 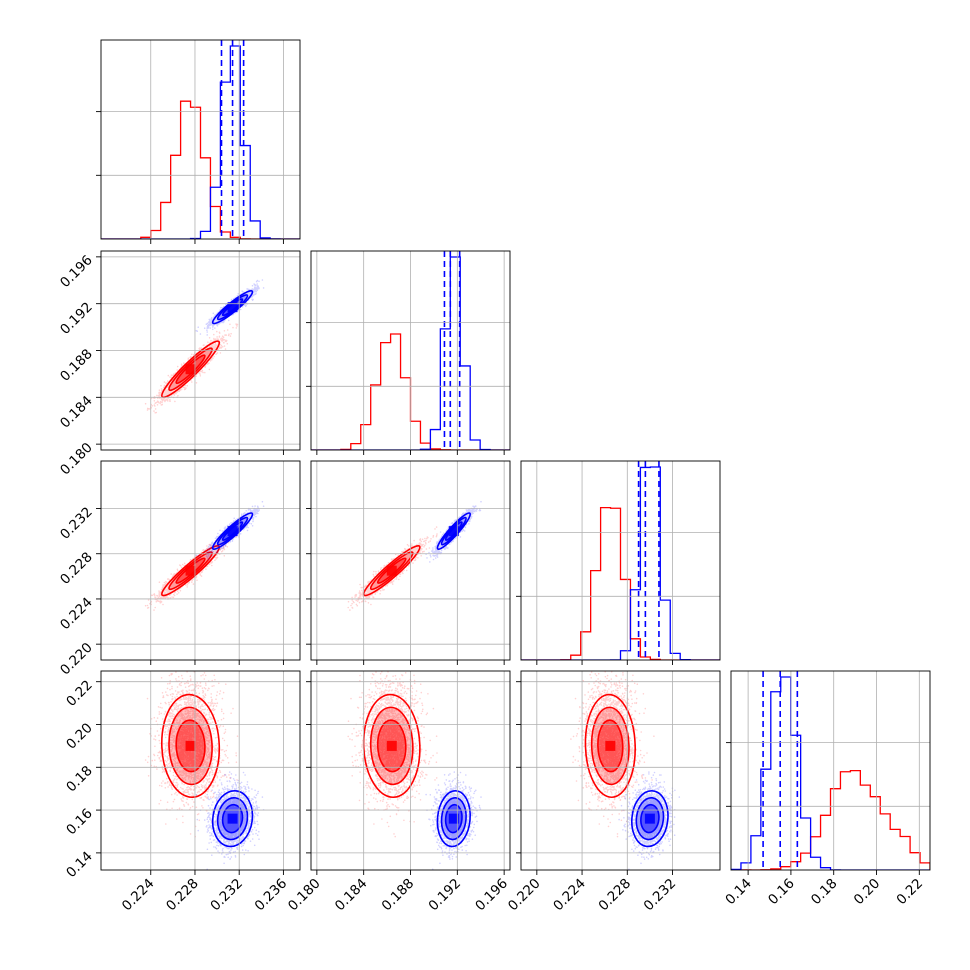 What do you see at coordinates (76, 523) in the screenshot?
I see `y-tick-label-0.232: 0.232` at bounding box center [76, 523].